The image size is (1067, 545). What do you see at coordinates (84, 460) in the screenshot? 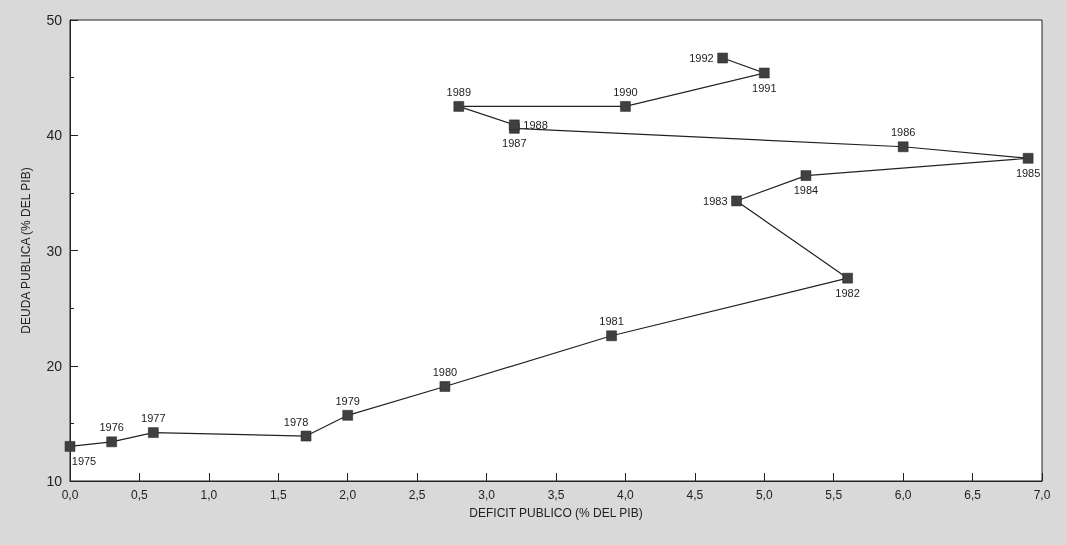
I see `annotation: 1975` at bounding box center [84, 460].